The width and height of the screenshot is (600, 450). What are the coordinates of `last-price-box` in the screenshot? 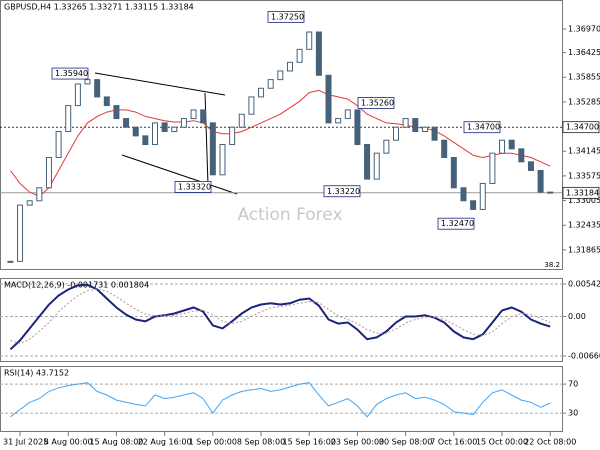 It's located at (581, 192).